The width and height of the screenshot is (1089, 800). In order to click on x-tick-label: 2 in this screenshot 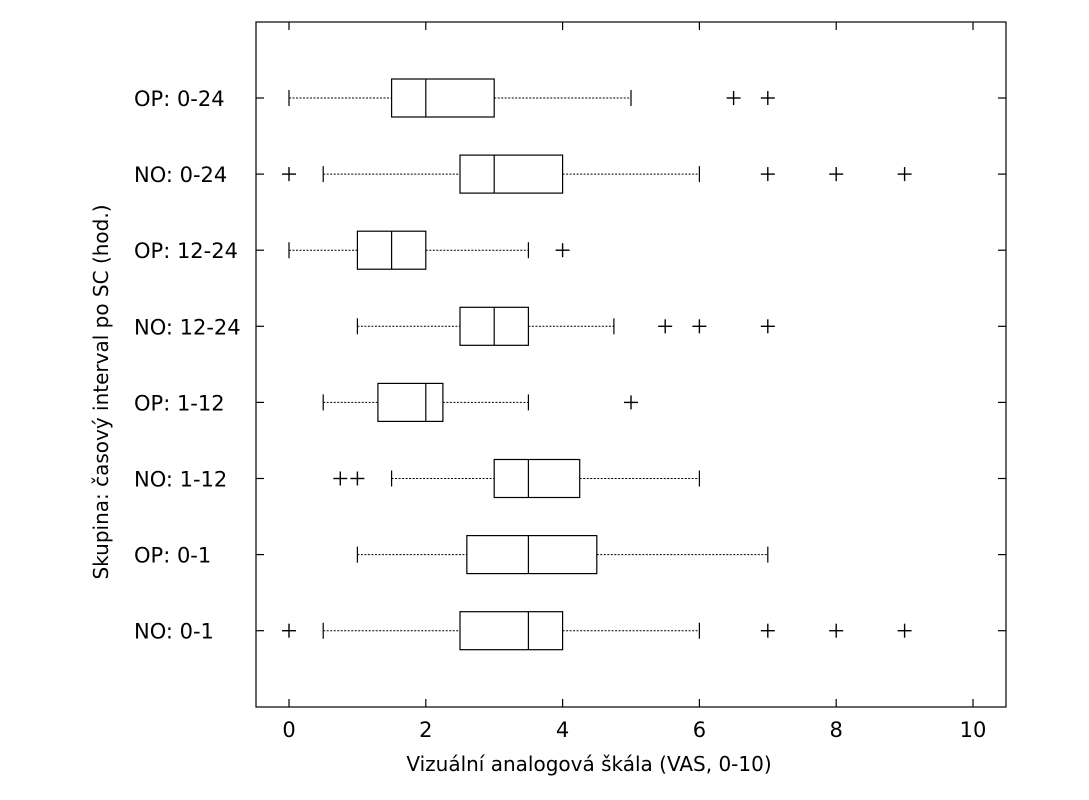, I will do `click(425, 730)`.